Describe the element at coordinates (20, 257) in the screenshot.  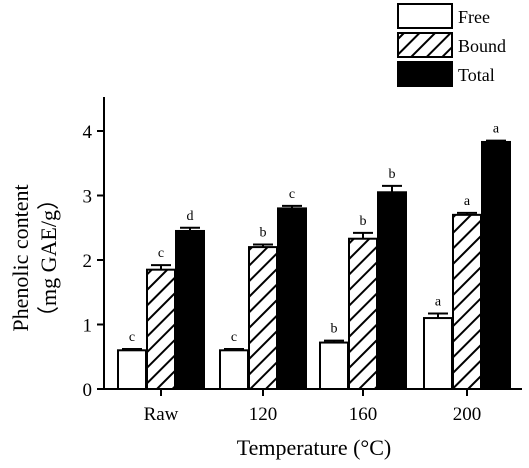
I see `y-axis-title: Phenolic content` at that location.